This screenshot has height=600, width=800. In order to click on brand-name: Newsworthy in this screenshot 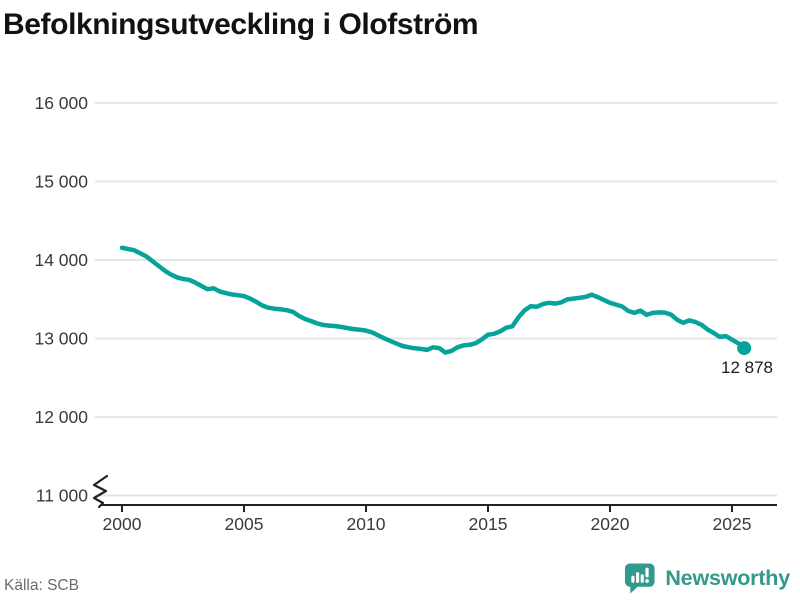, I will do `click(727, 577)`.